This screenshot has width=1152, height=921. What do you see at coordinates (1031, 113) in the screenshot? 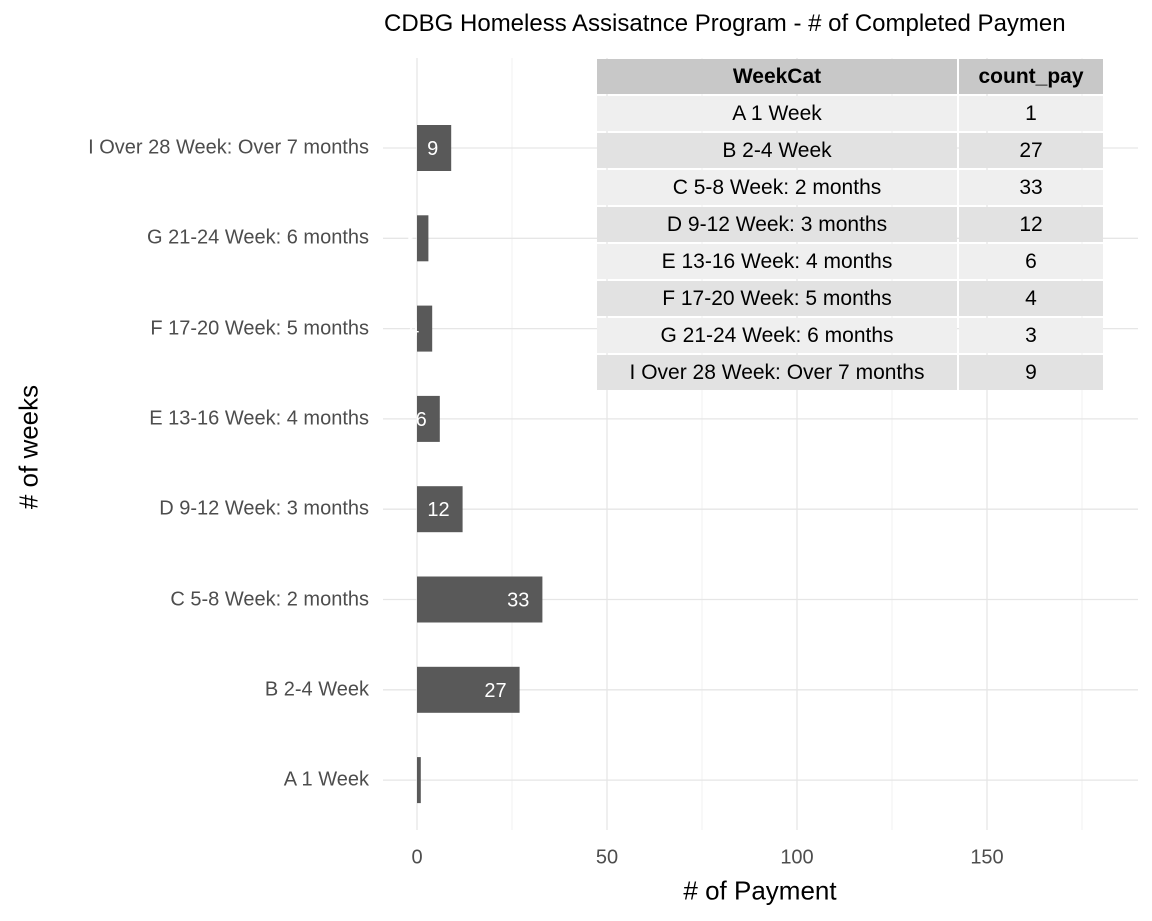
I see `table-cell-count: 1` at bounding box center [1031, 113].